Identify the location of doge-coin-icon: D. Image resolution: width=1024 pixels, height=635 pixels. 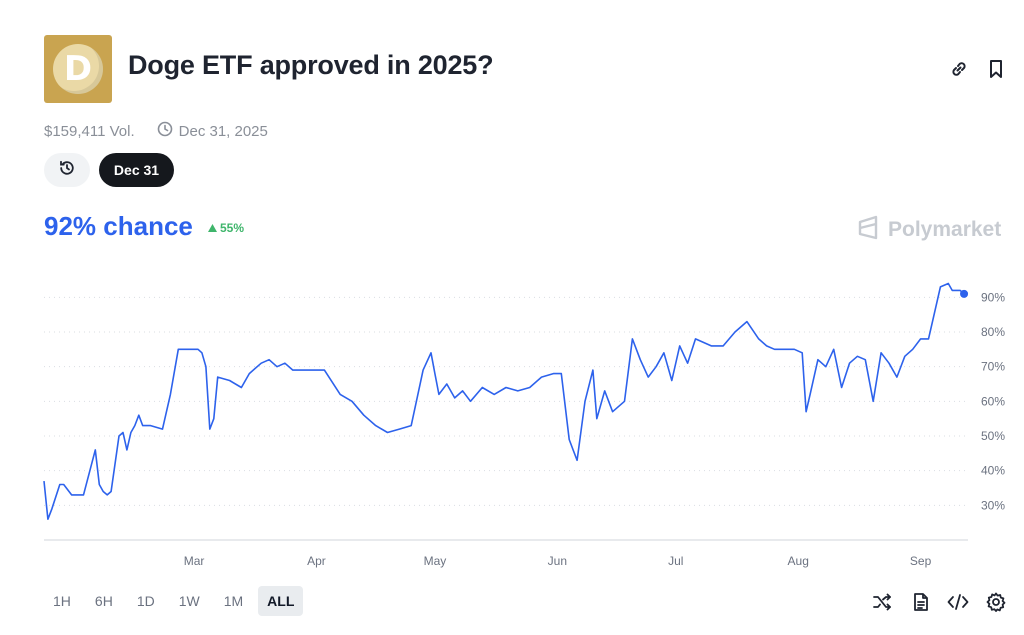
(78, 69).